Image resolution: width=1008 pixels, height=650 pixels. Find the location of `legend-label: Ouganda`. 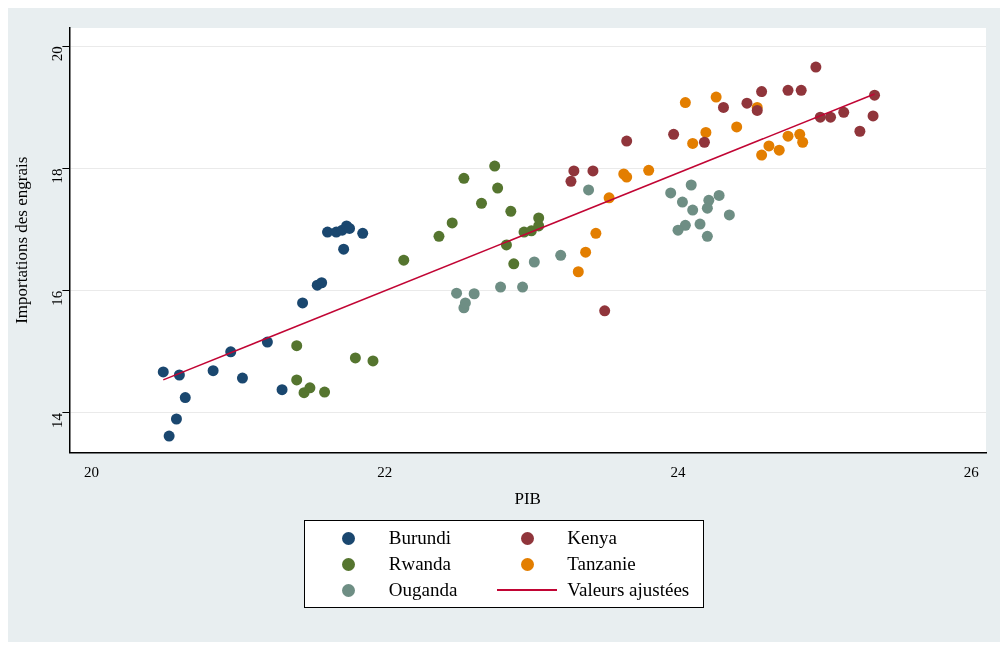

legend-label: Ouganda is located at coordinates (423, 590).